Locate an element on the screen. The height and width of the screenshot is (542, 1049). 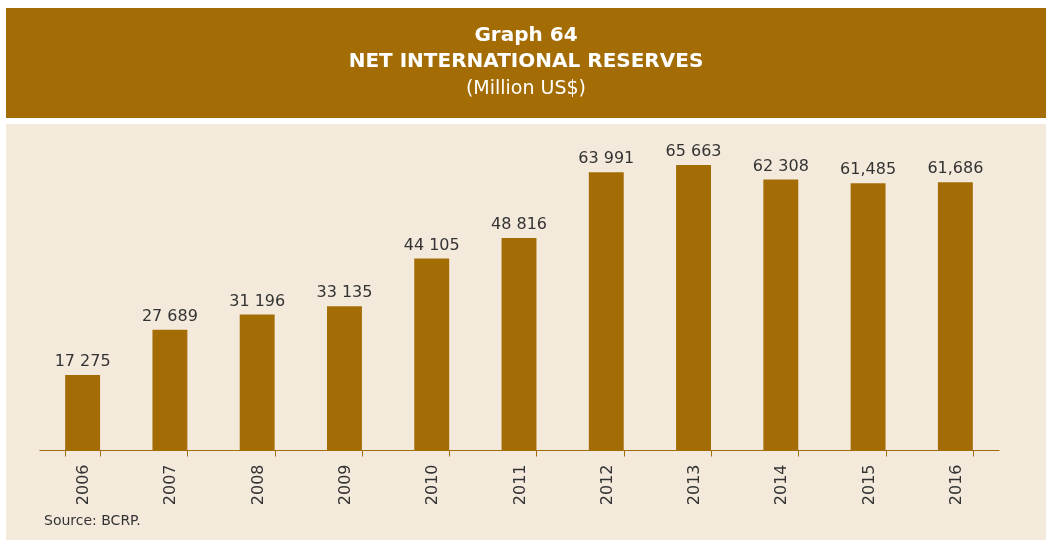
data-label: 63 991 is located at coordinates (606, 158).